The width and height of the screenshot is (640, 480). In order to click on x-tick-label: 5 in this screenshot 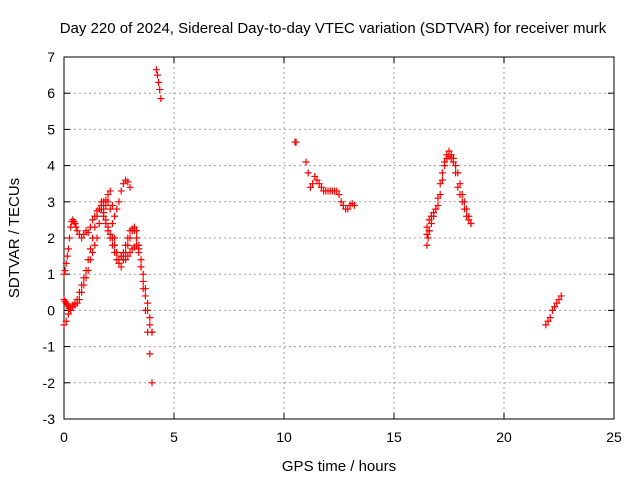, I will do `click(174, 437)`.